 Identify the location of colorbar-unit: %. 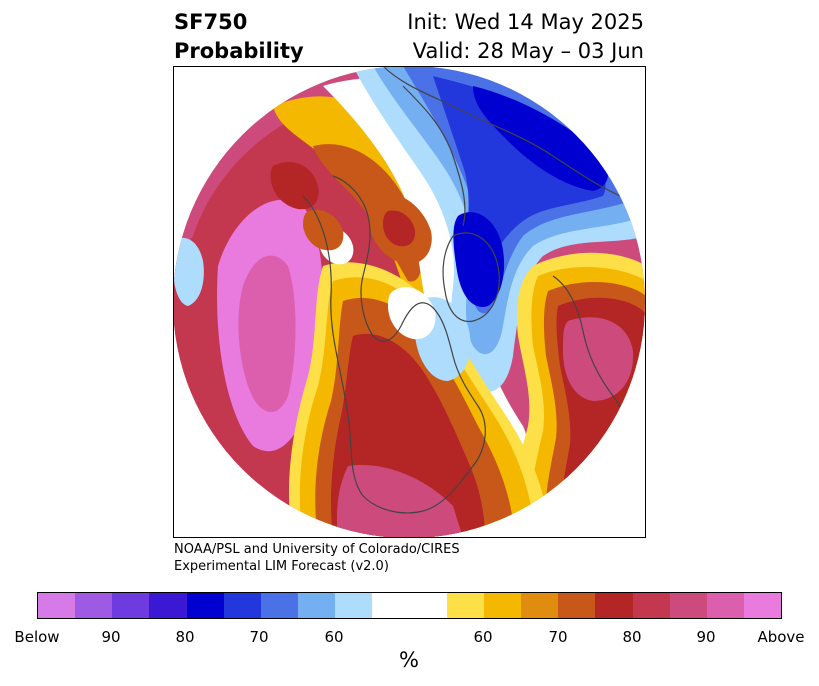
(409, 660).